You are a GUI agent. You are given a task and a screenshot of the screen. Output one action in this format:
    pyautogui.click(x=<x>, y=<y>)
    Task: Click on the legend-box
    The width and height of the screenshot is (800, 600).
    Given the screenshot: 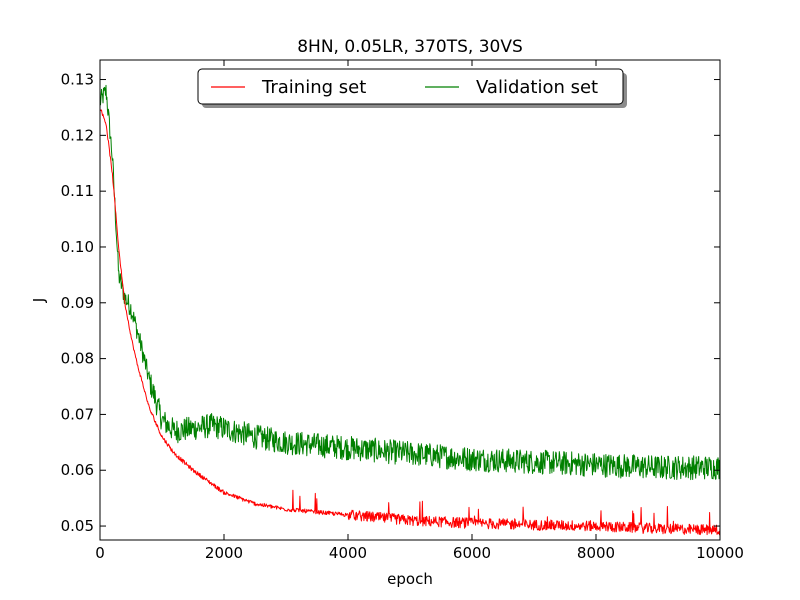 What is the action you would take?
    pyautogui.click(x=410, y=86)
    